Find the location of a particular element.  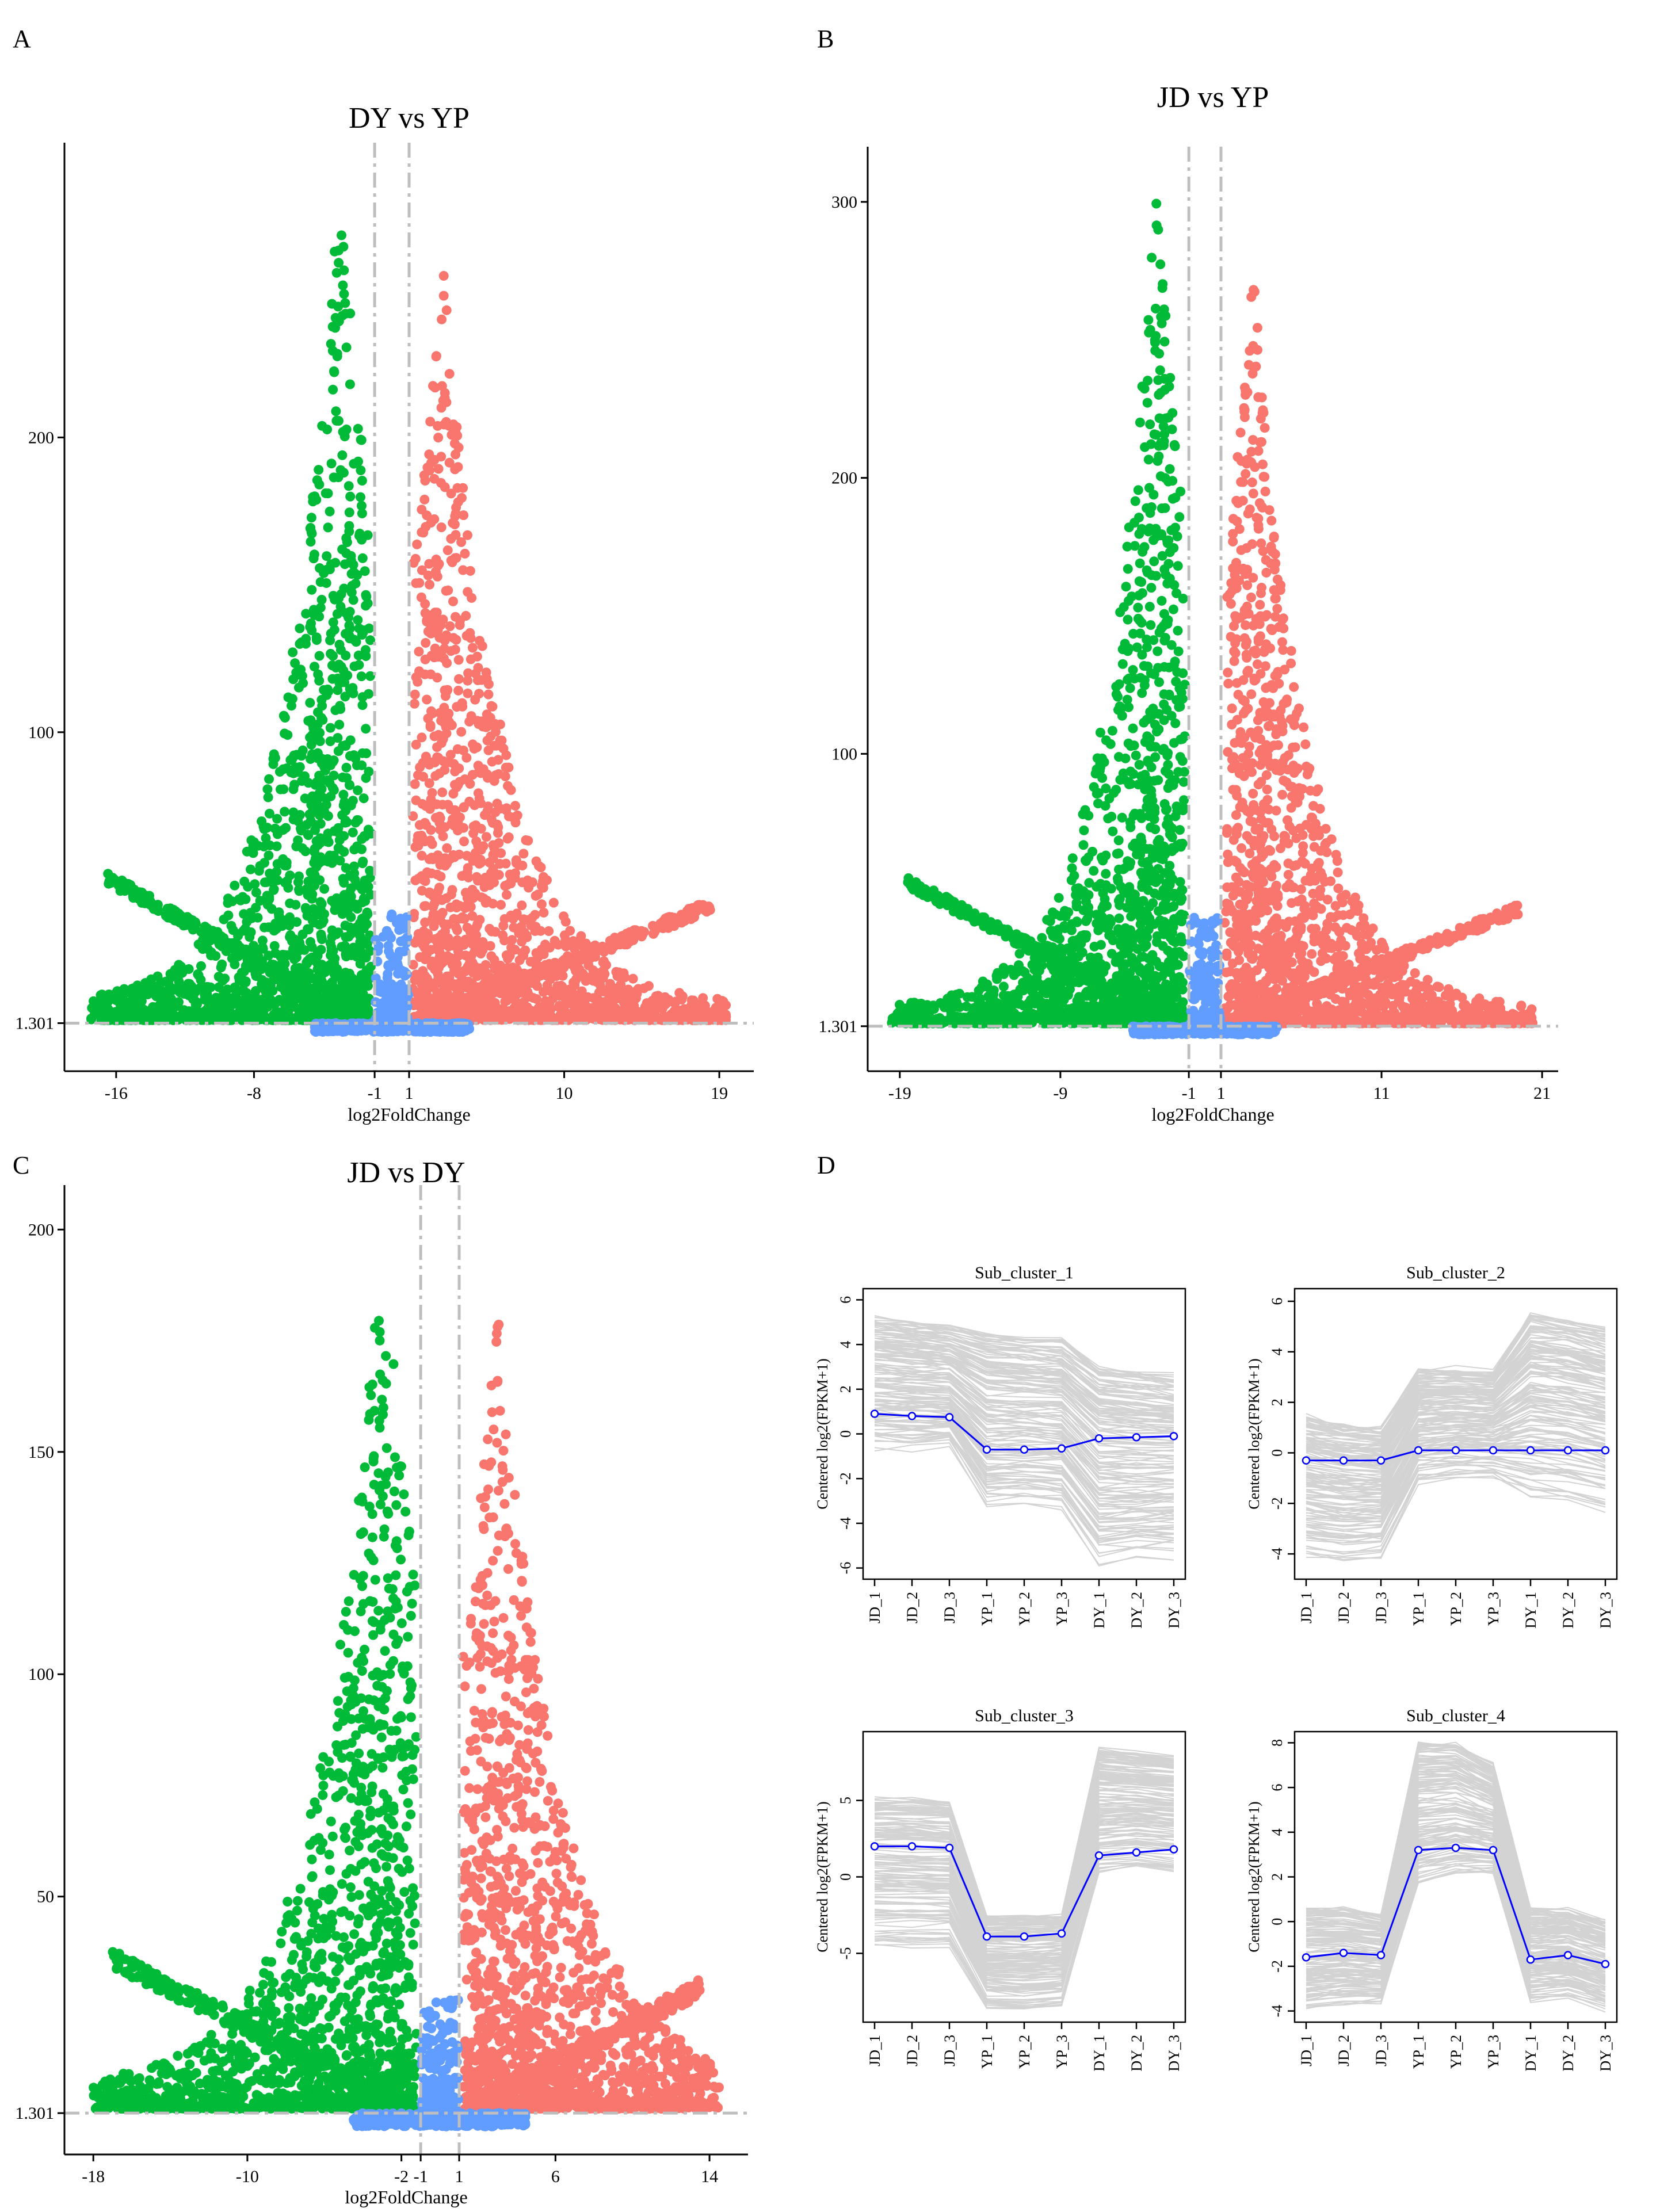

panel-letter-b: B is located at coordinates (826, 39).